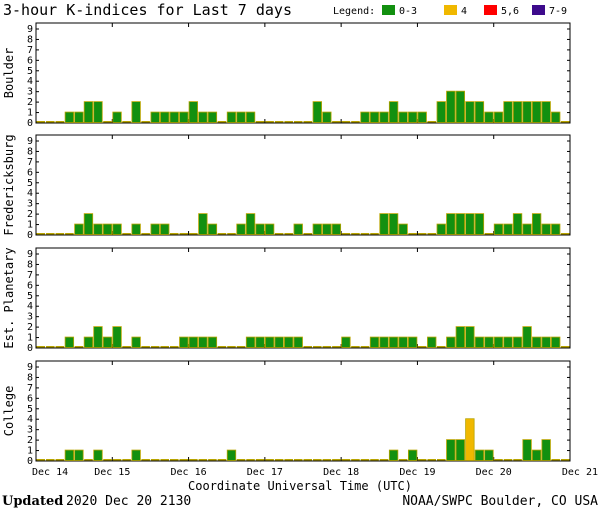 The height and width of the screenshot is (510, 600). What do you see at coordinates (32, 501) in the screenshot?
I see `updated-label: Updated` at bounding box center [32, 501].